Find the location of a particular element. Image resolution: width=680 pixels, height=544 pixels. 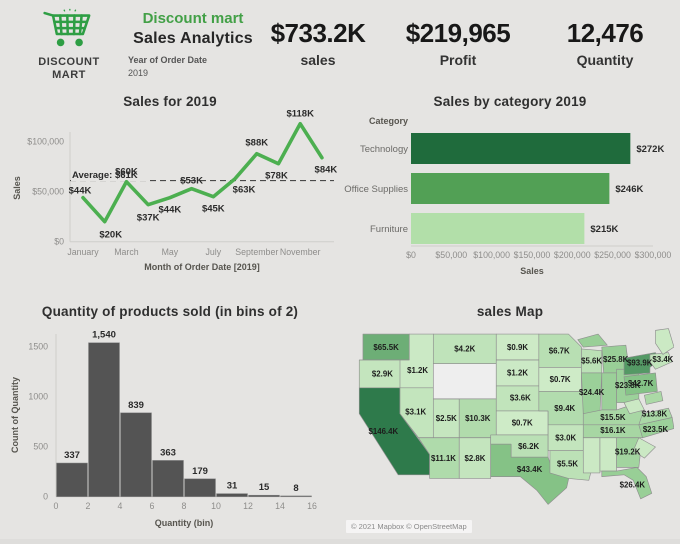

svg-text: $2.8K is located at coordinates (474, 458).